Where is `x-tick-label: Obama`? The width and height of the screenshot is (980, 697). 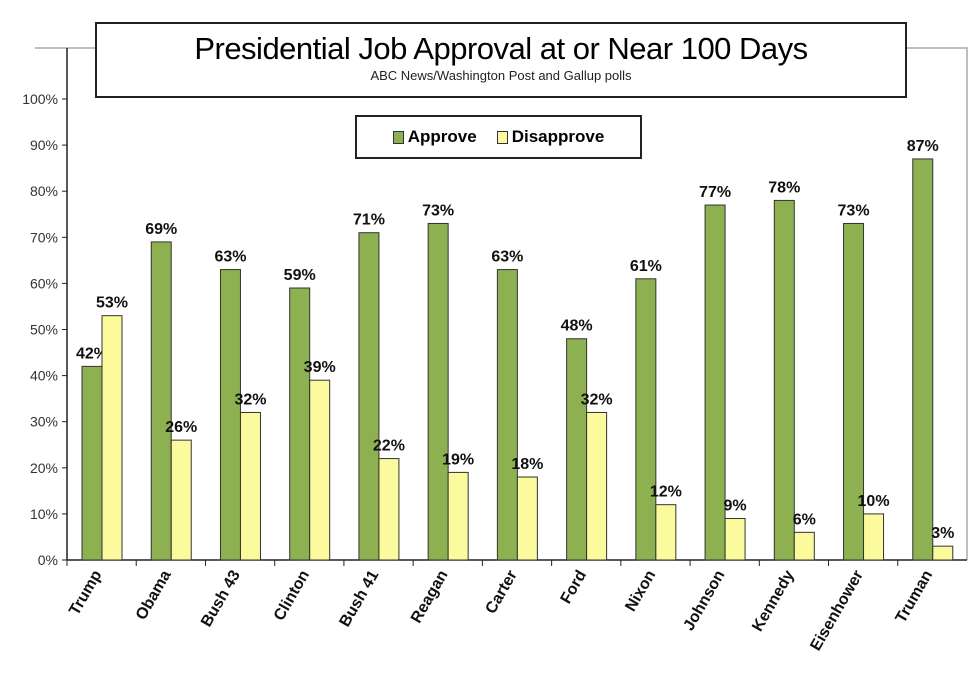 x-tick-label: Obama is located at coordinates (154, 595).